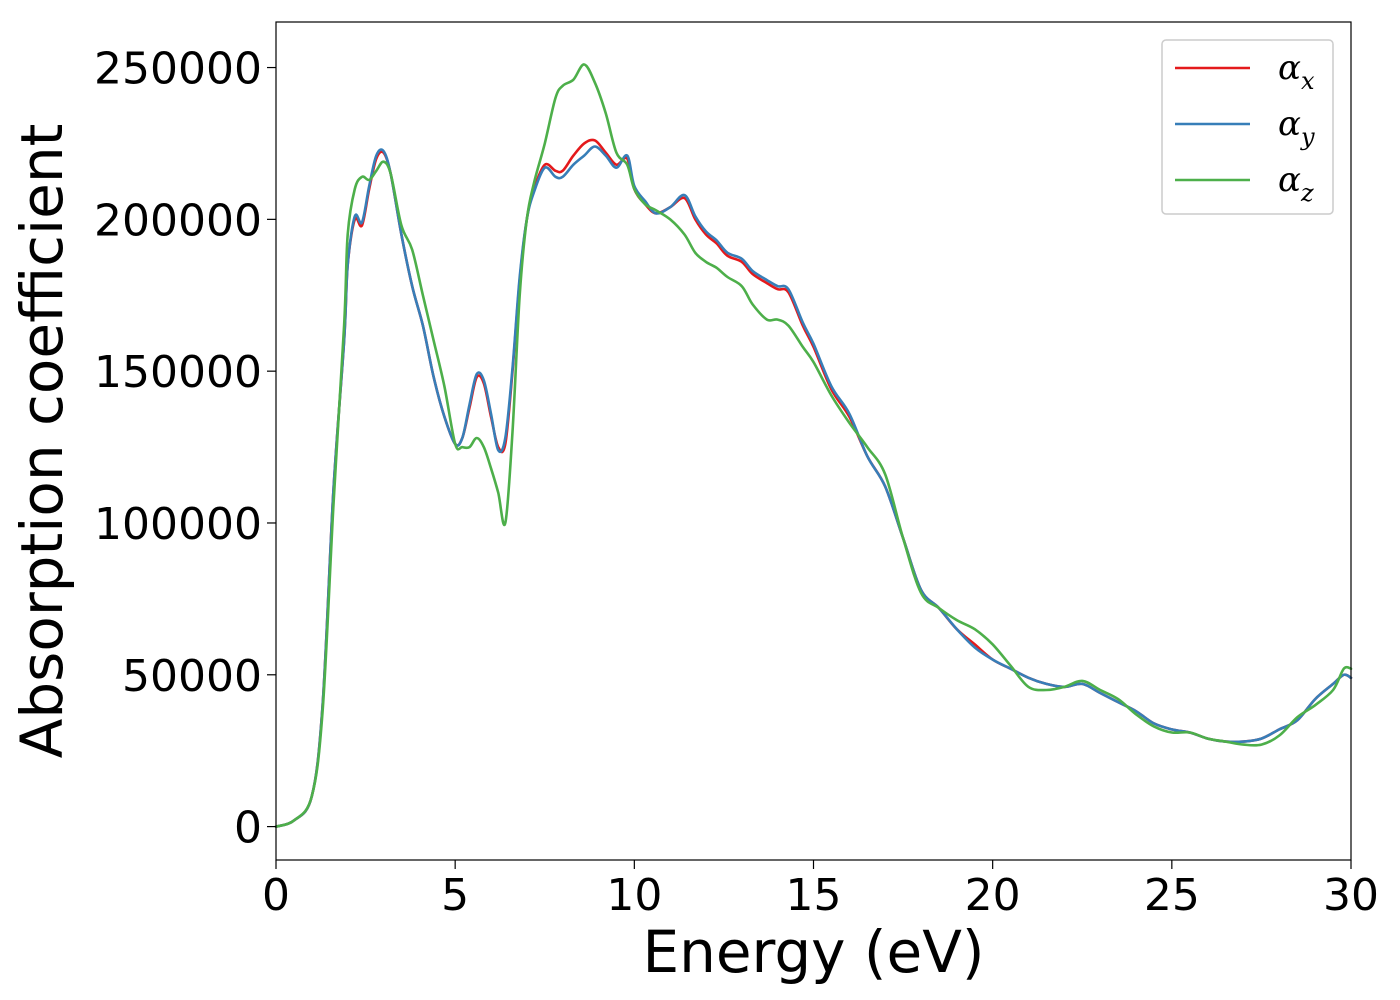  Describe the element at coordinates (1172, 895) in the screenshot. I see `x-tick-label: 25` at that location.